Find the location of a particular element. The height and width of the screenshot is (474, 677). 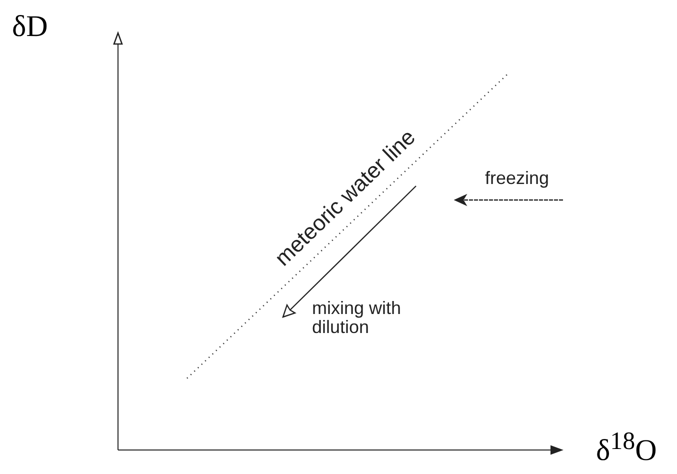

y-axis-title: δD is located at coordinates (30, 27).